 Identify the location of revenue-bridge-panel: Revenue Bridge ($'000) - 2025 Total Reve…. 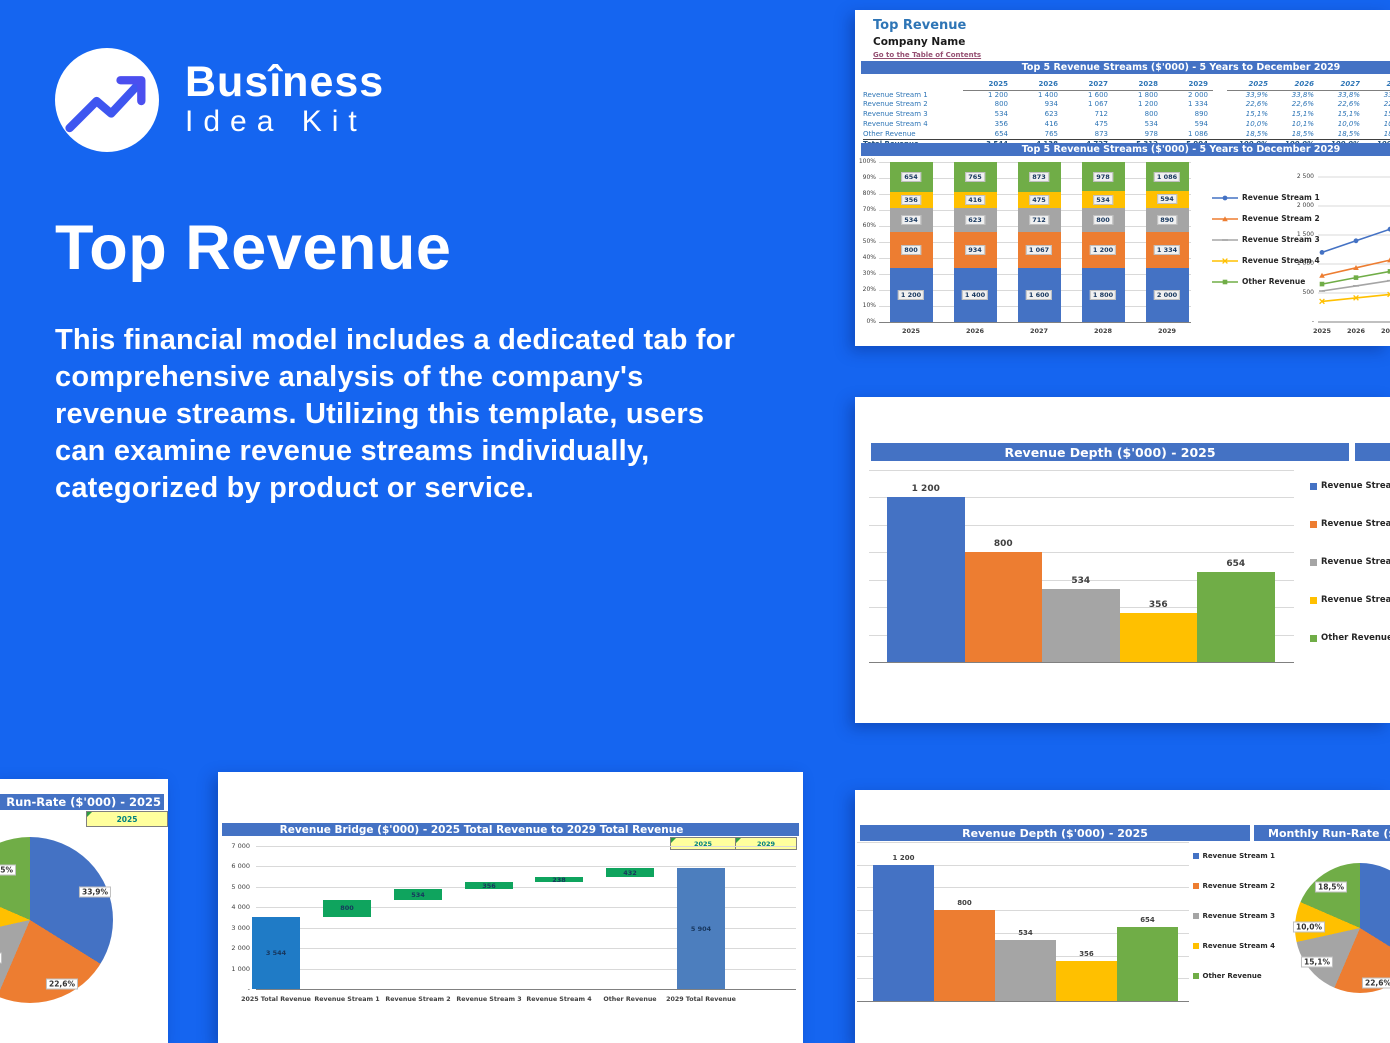
(510, 907).